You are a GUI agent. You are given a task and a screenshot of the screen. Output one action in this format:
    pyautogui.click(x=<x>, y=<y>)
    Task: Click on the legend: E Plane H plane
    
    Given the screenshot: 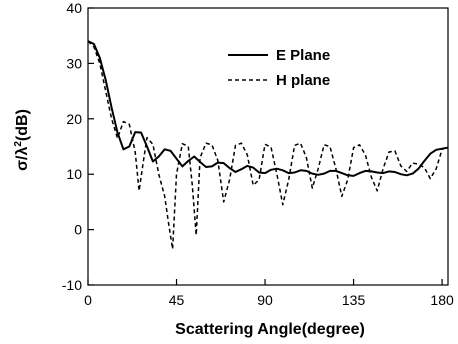 What is the action you would take?
    pyautogui.click(x=279, y=68)
    